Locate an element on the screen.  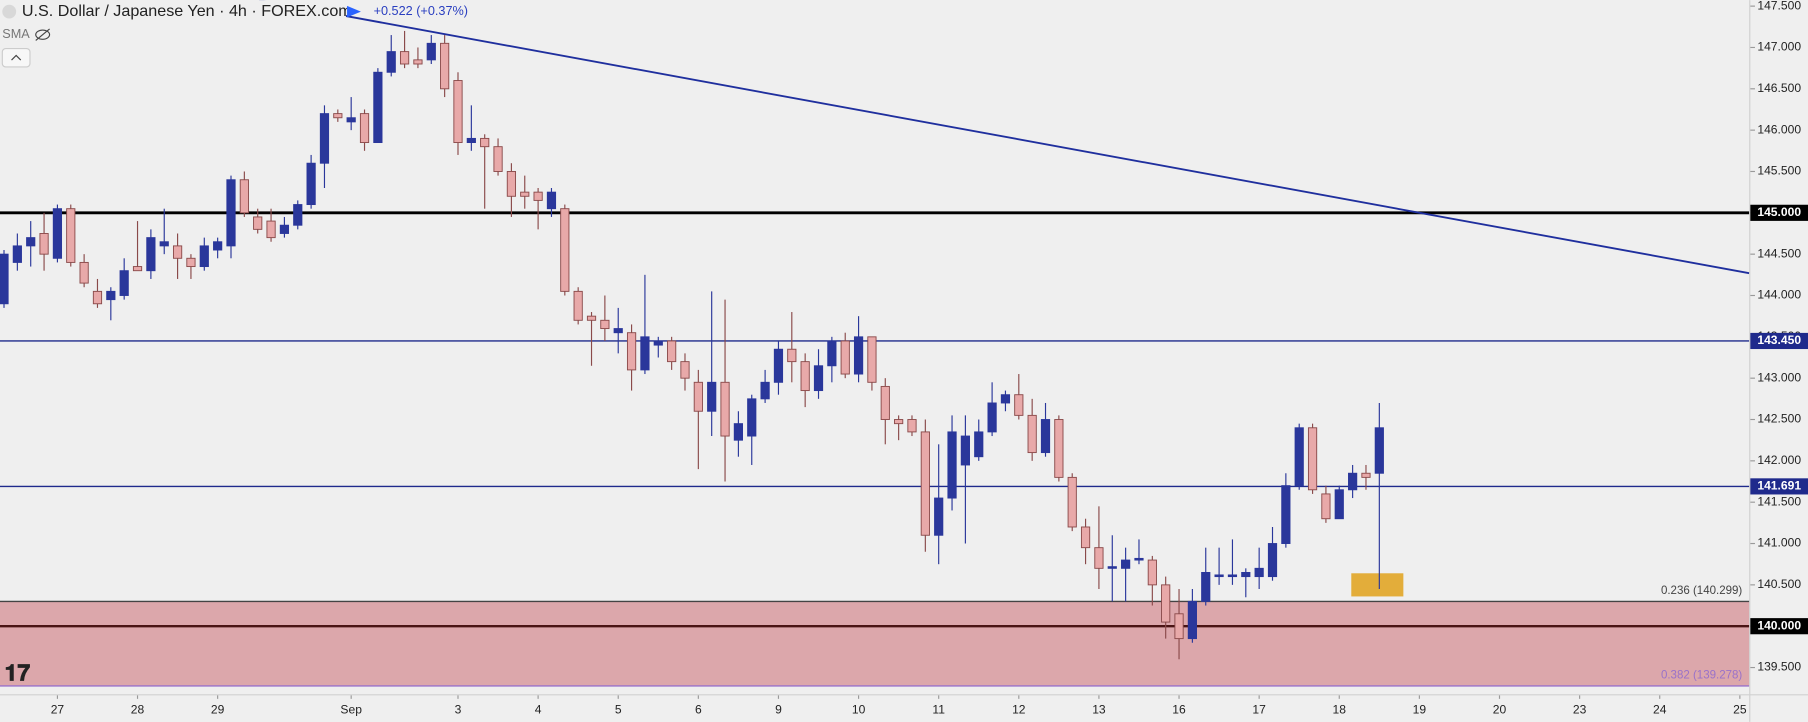
x-tick-label: 6 is located at coordinates (698, 710).